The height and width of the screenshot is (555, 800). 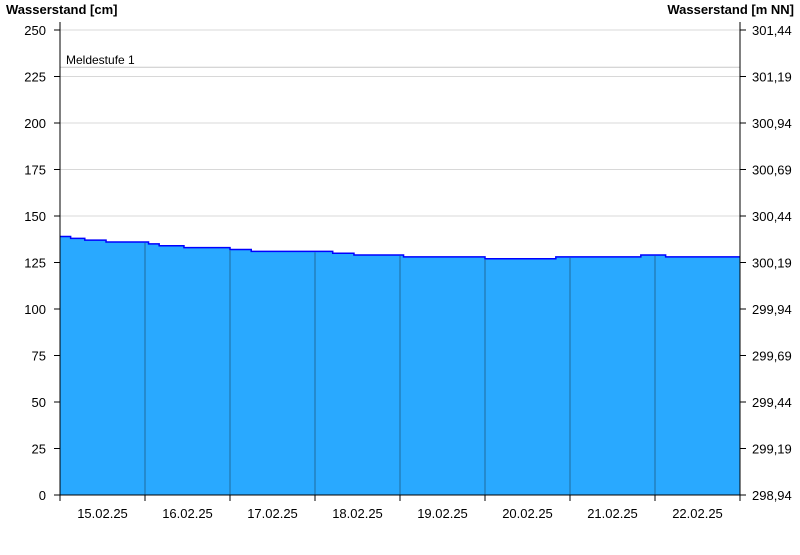 What do you see at coordinates (272, 513) in the screenshot?
I see `x-tick-label: 17.02.25` at bounding box center [272, 513].